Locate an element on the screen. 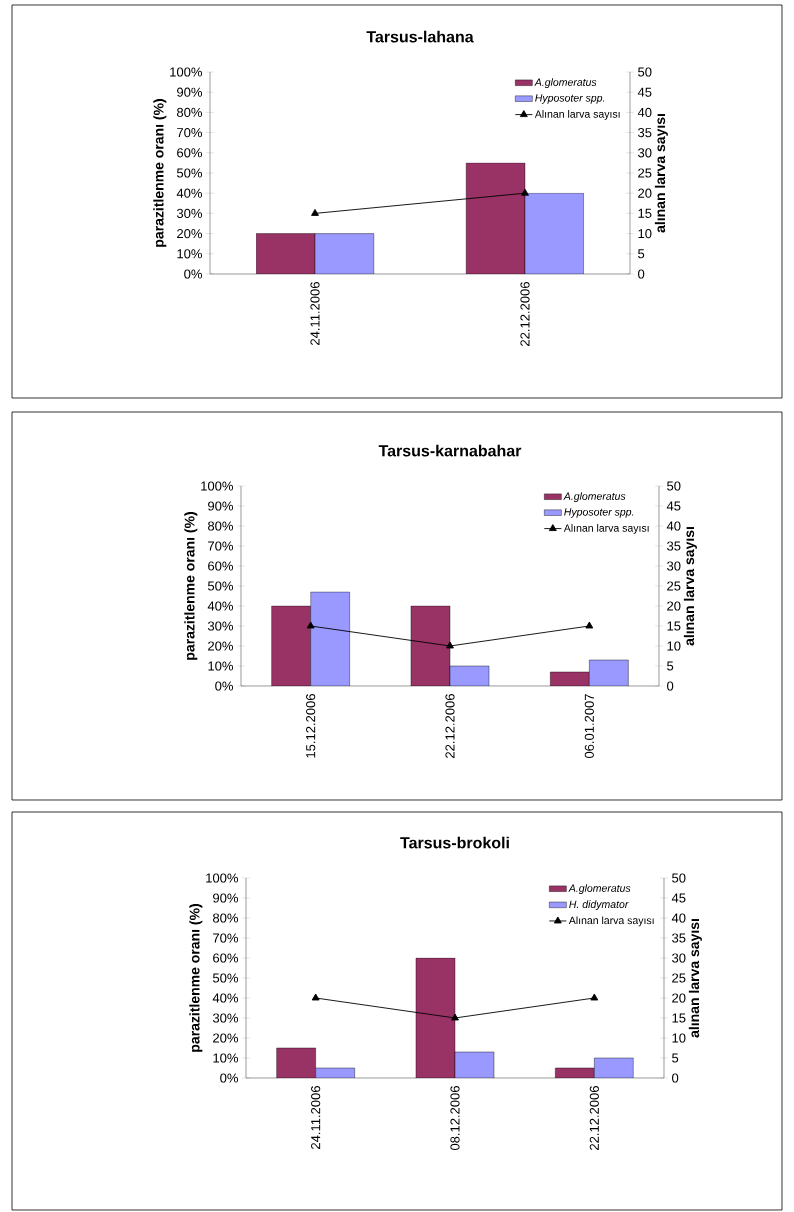  chart-title: Tarsus-karnabahar is located at coordinates (450, 450).